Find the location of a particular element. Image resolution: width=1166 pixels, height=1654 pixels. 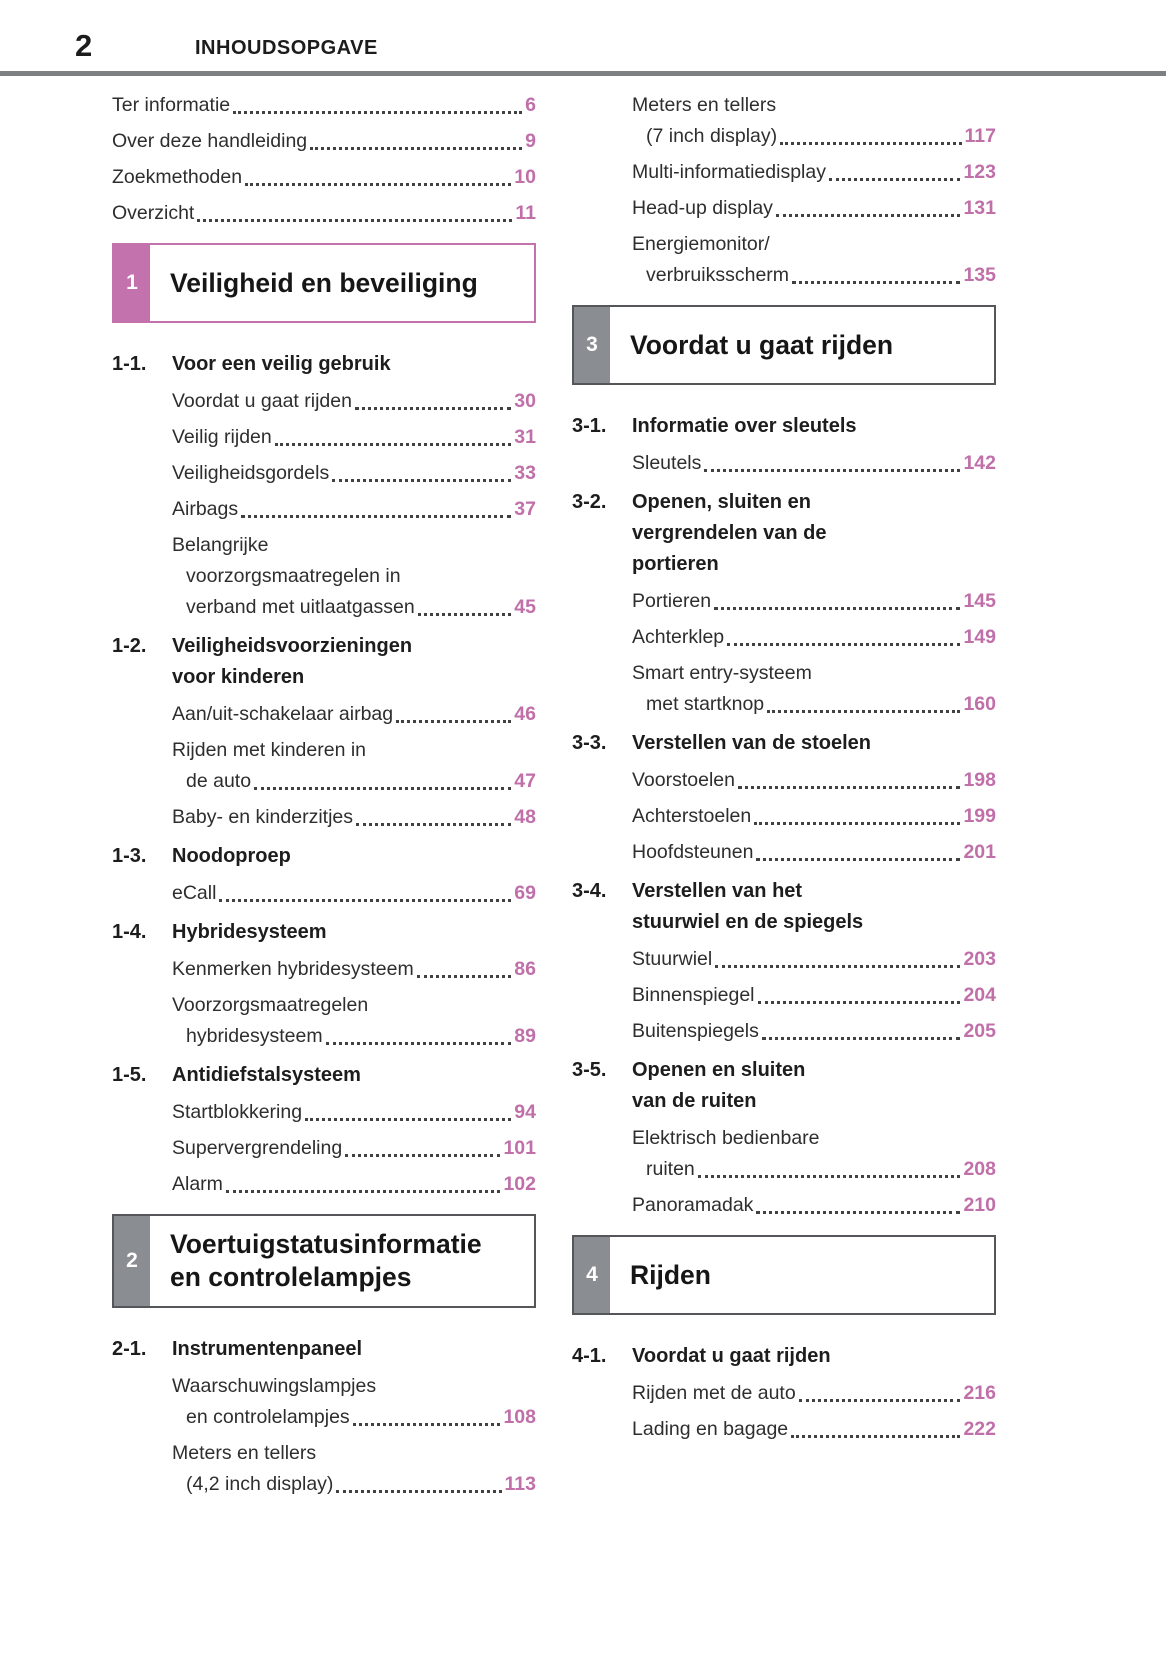

toc-entry-line: Rijden met kinderen in is located at coordinates (354, 750).